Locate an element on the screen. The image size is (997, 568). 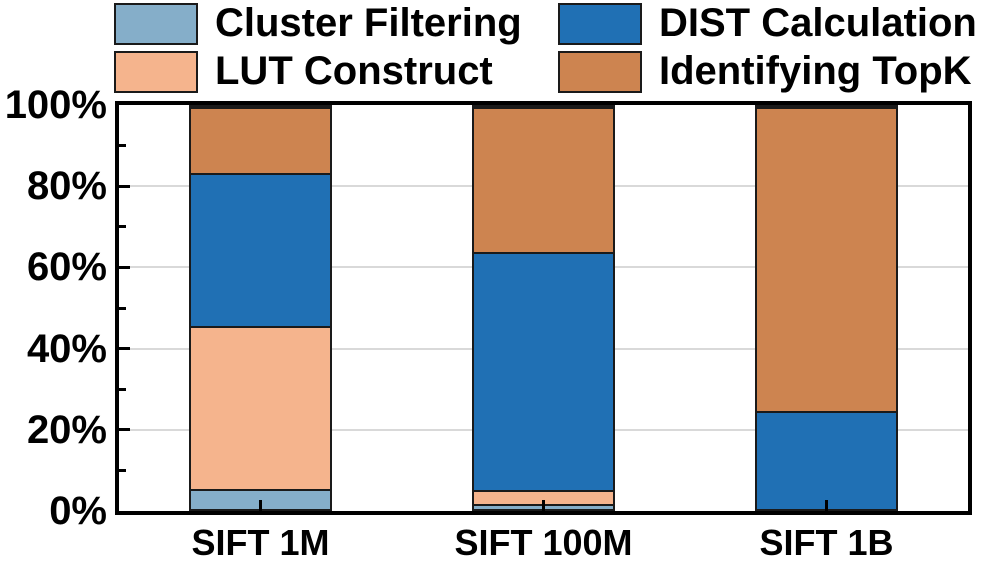
legend-item-cluster-filtering: Cluster Filtering is located at coordinates (336, 23).